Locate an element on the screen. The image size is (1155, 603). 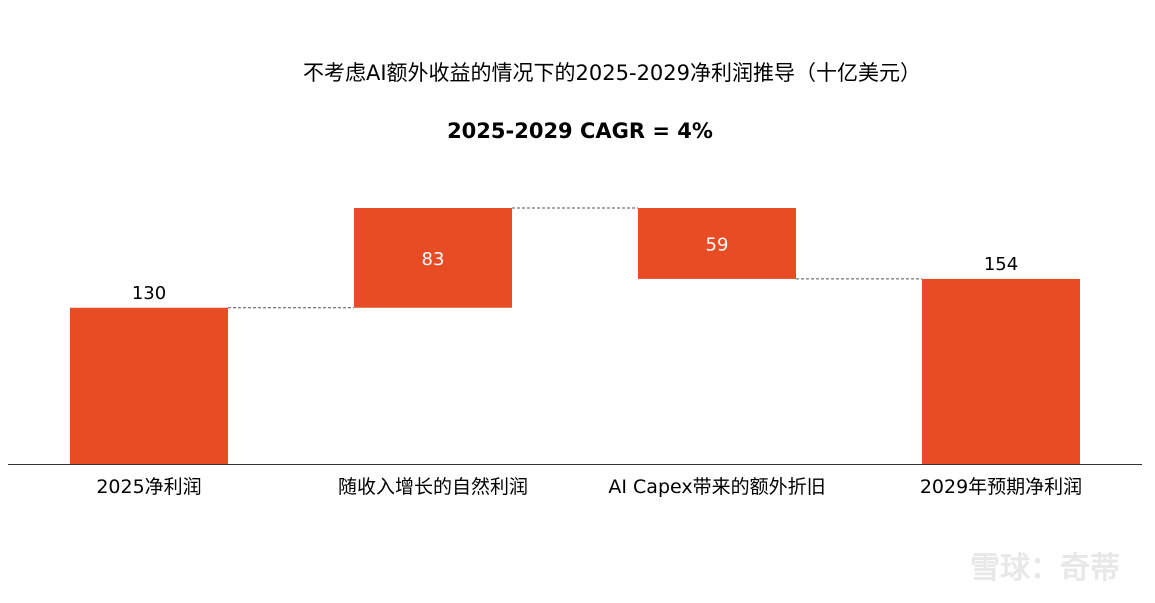
category-label-3: AI Capex带来的额外折旧 is located at coordinates (716, 487).